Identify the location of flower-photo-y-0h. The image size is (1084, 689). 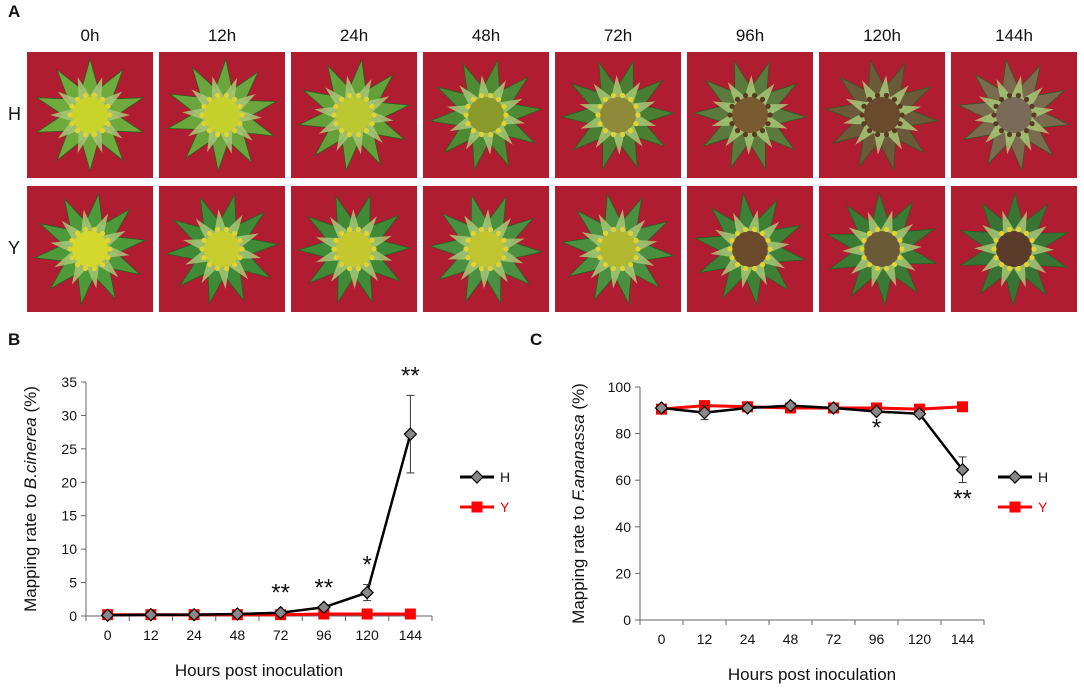
(90, 249).